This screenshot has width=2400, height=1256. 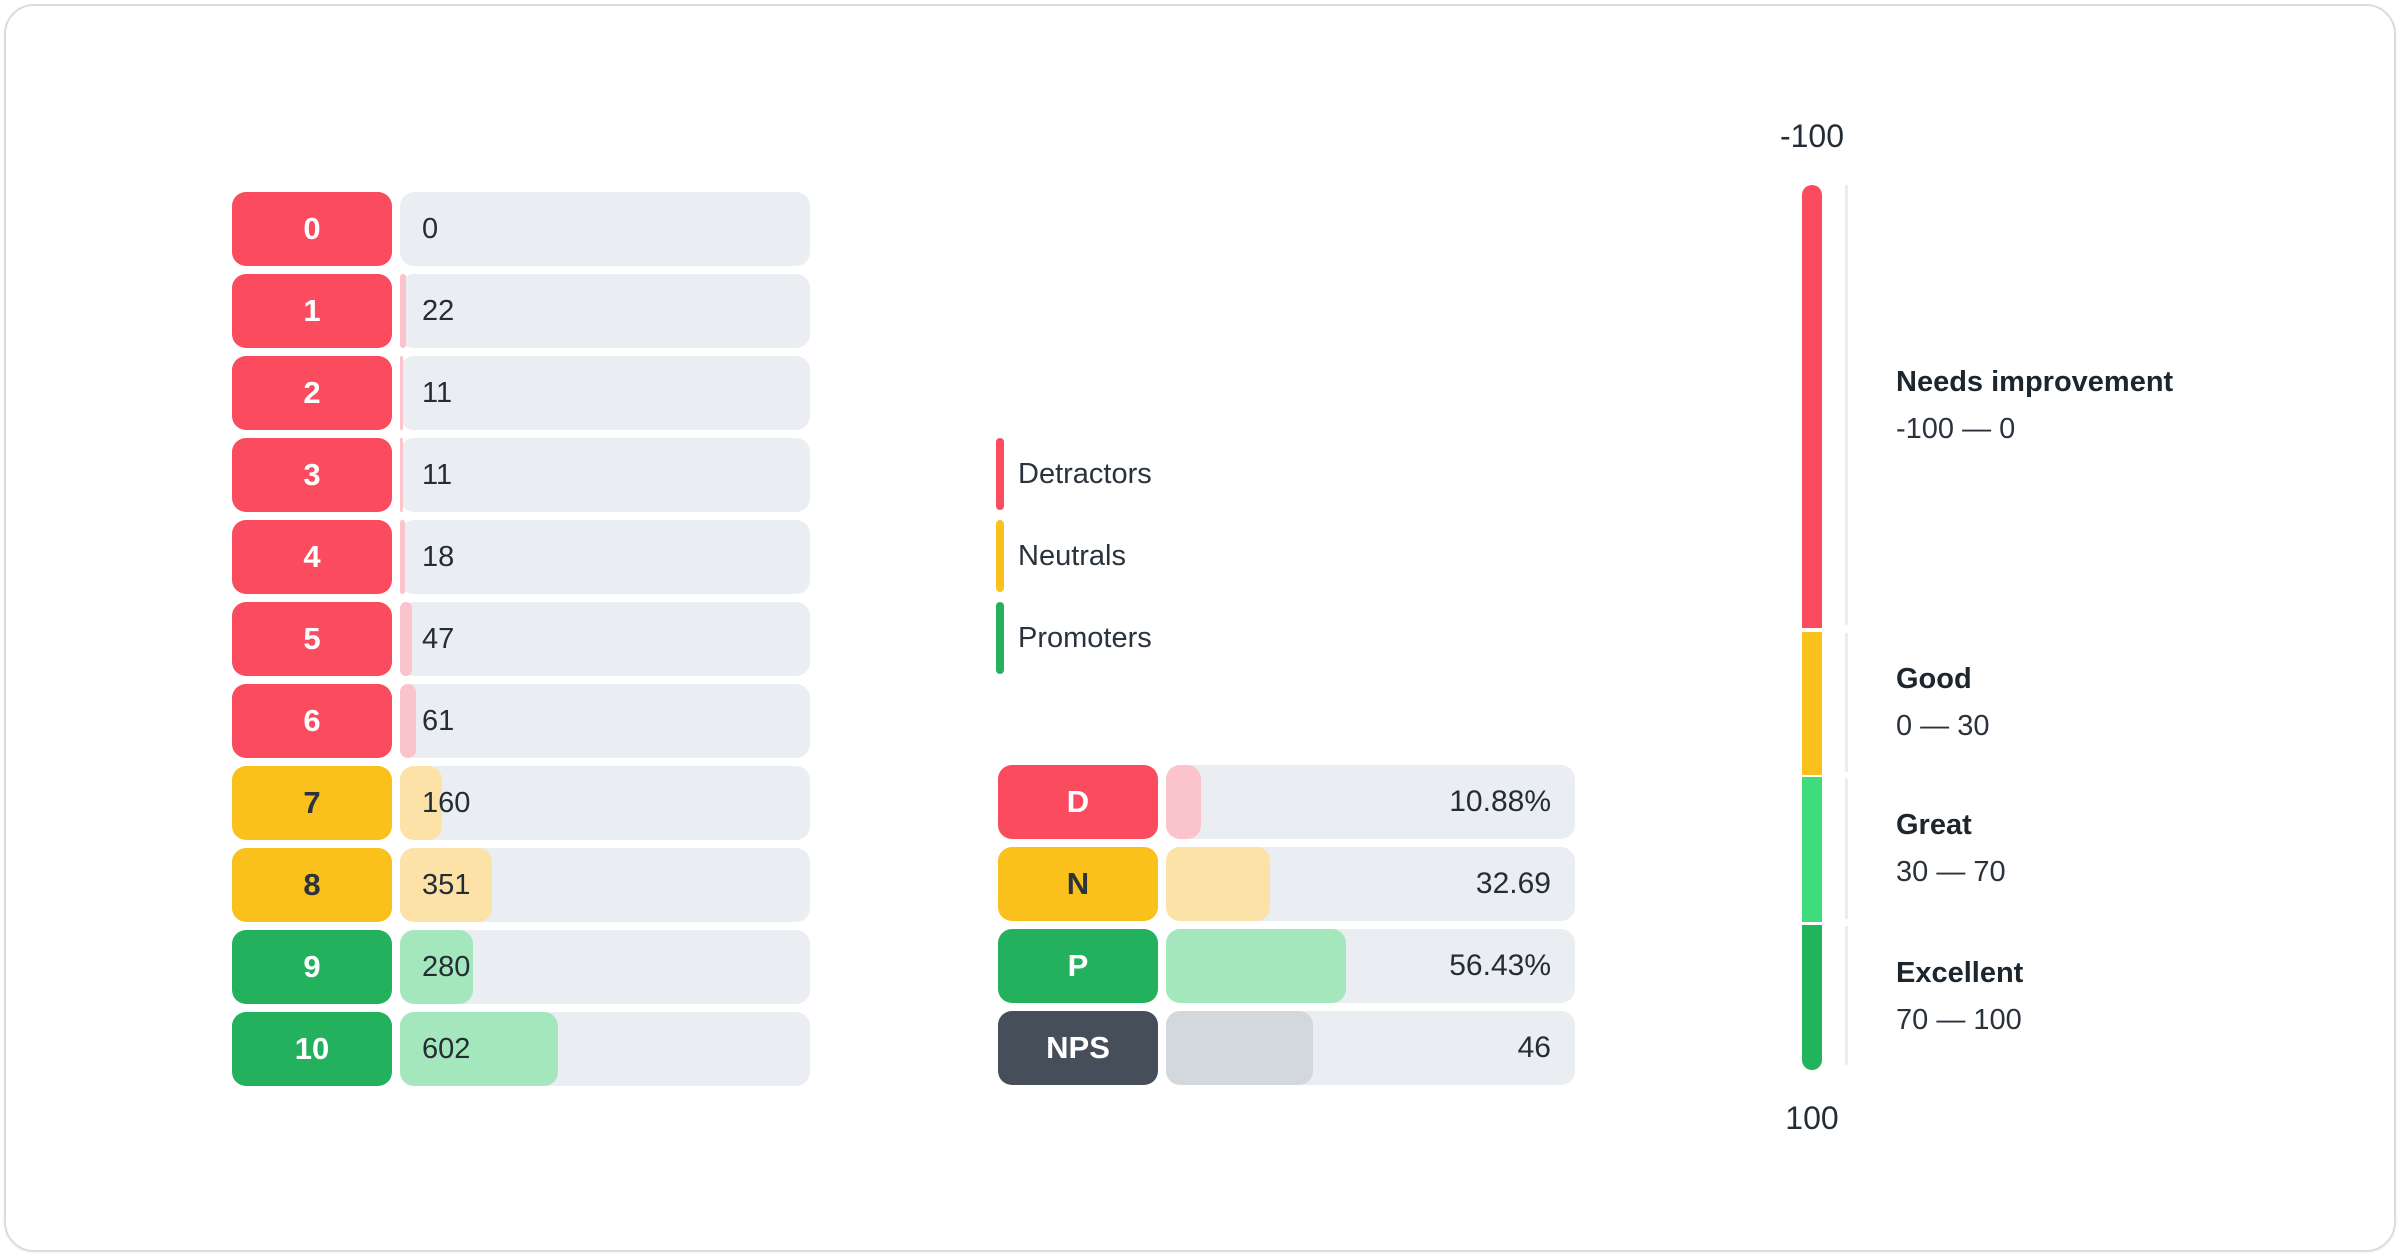 I want to click on promoter-color-tick-icon, so click(x=1000, y=638).